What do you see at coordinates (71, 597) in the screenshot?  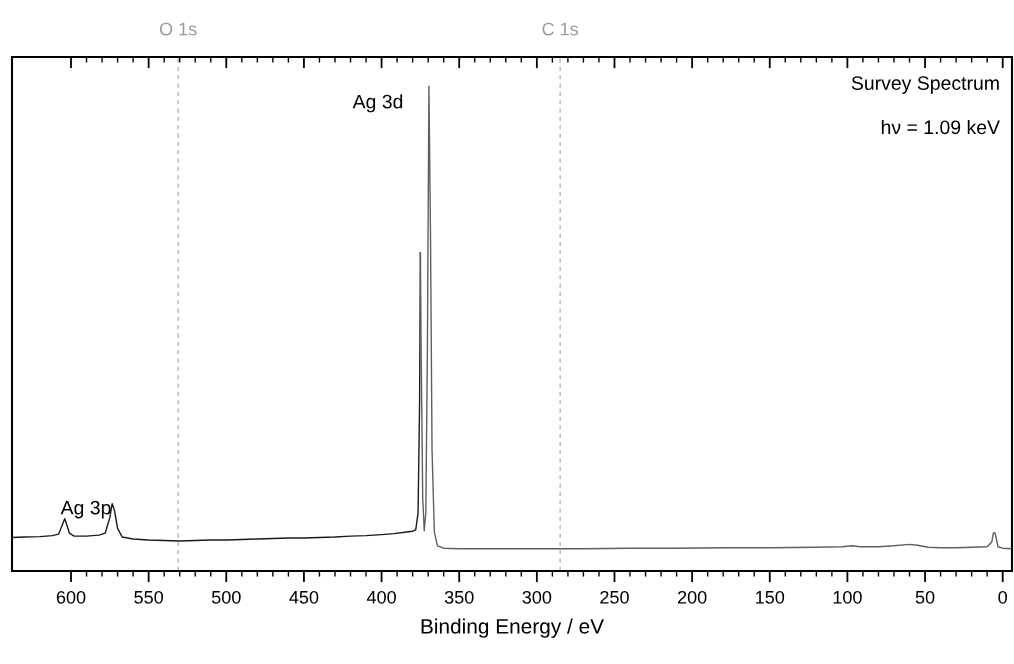 I see `x-tick-label: 600` at bounding box center [71, 597].